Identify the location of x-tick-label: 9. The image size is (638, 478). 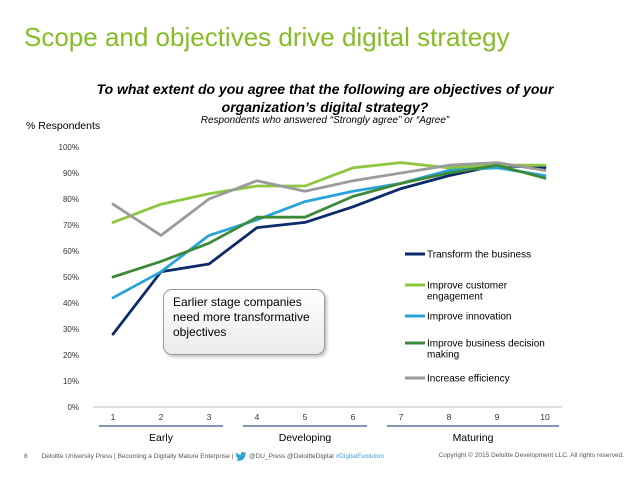
(497, 417).